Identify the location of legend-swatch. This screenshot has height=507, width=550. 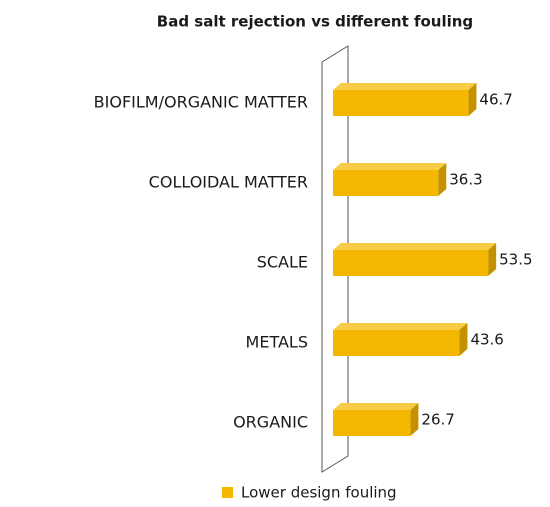
(227, 492).